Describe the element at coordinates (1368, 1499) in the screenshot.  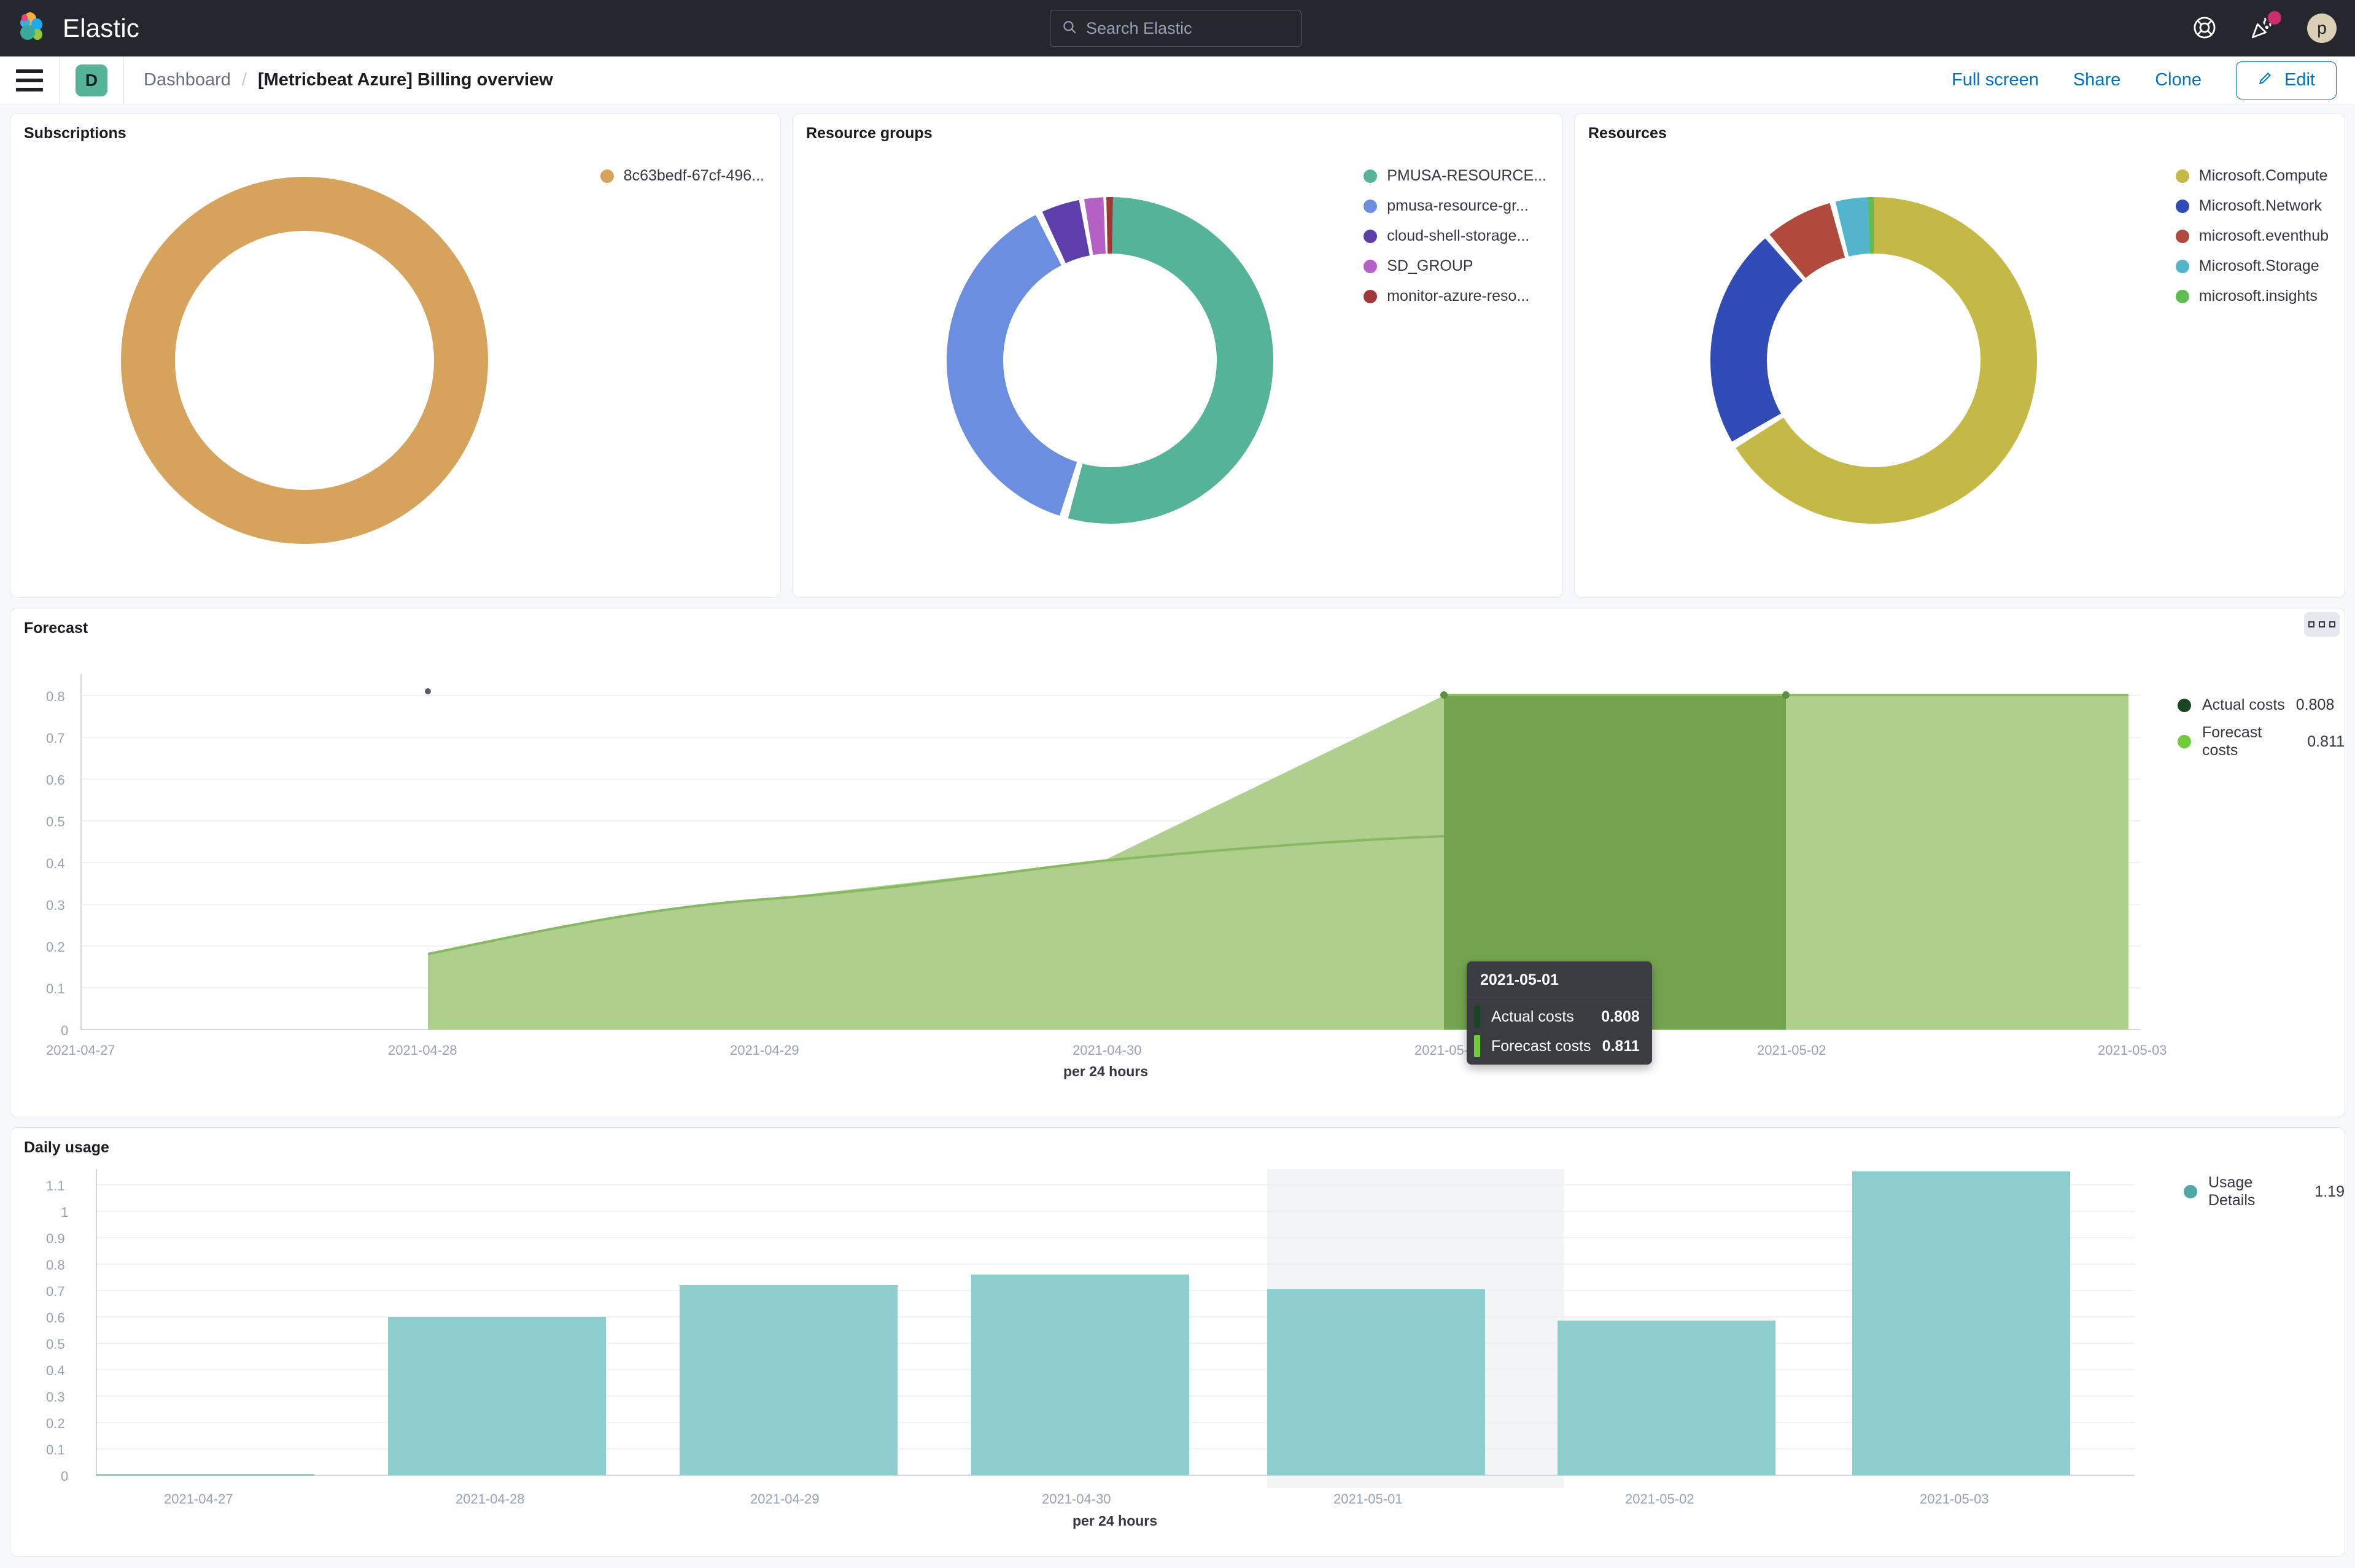
I see `x-tick-label: 2021-05-01` at that location.